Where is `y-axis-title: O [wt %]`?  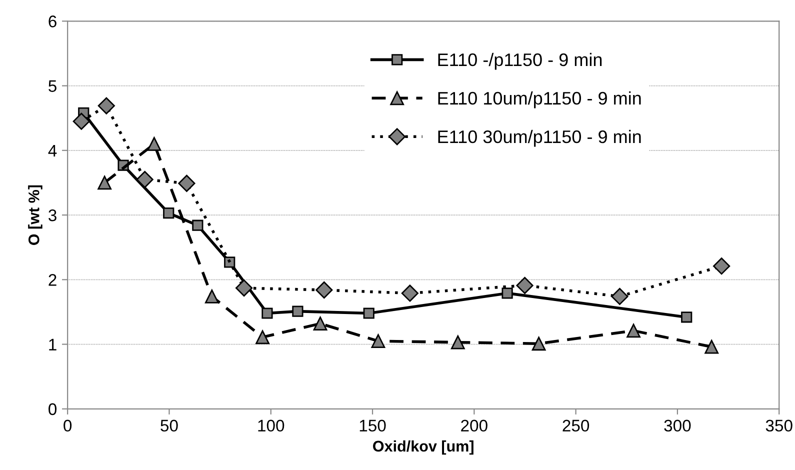
y-axis-title: O [wt %] is located at coordinates (35, 215).